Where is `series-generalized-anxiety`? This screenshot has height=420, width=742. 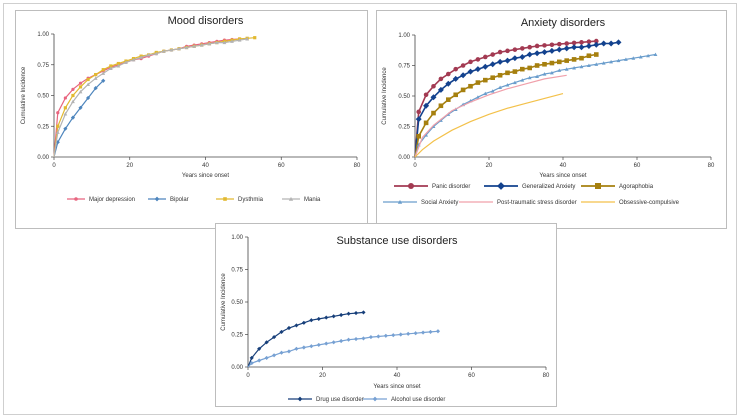
series-generalized-anxiety is located at coordinates (518, 98).